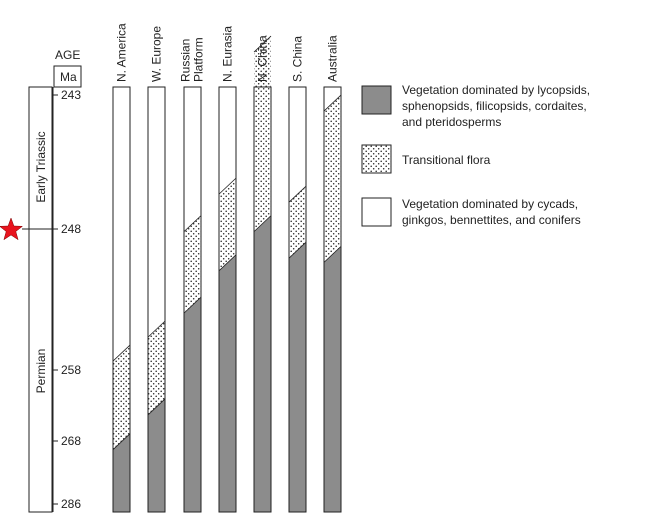 The image size is (658, 532). Describe the element at coordinates (446, 160) in the screenshot. I see `legend-label: Transitional flora` at that location.